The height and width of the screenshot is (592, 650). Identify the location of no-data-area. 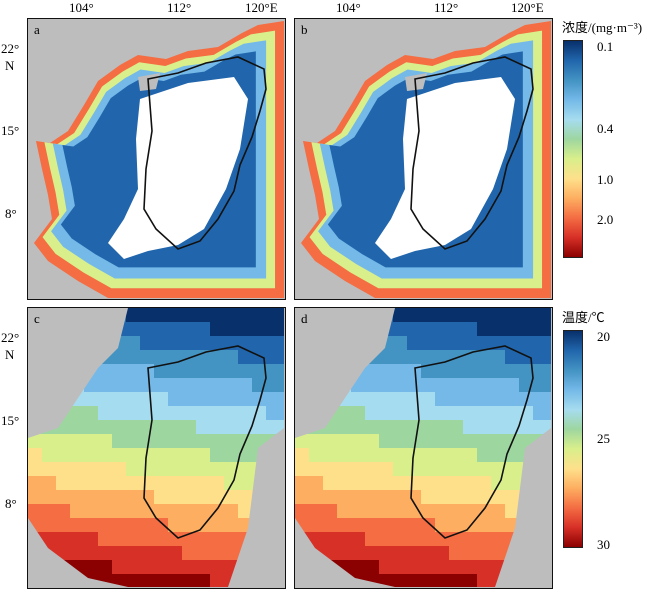
(445, 168).